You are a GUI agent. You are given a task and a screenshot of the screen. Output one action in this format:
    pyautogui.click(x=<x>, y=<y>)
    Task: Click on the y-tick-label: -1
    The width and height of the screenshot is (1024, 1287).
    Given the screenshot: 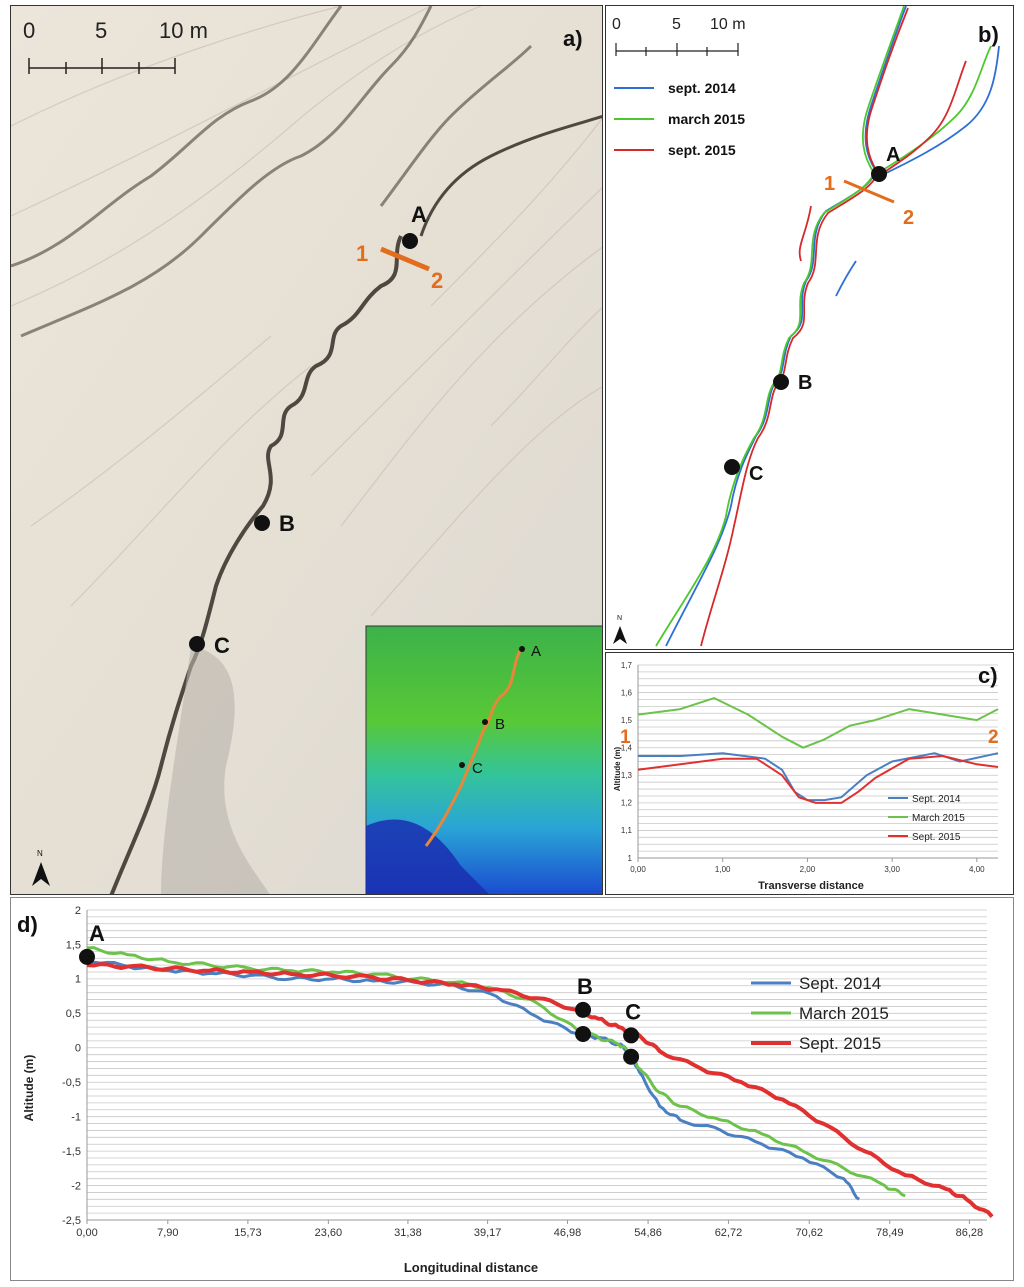 What is the action you would take?
    pyautogui.click(x=76, y=1118)
    